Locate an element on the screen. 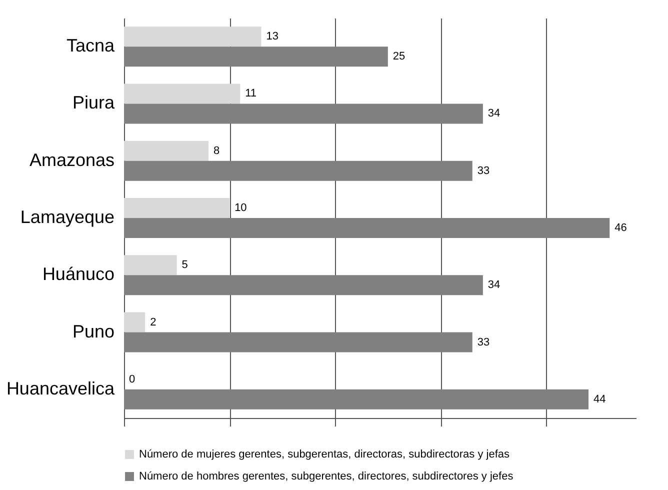 The height and width of the screenshot is (490, 668). data-label: 13 is located at coordinates (272, 36).